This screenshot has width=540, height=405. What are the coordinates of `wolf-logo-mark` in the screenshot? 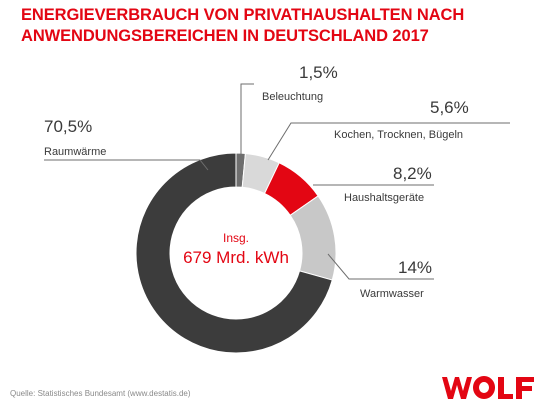 It's located at (488, 388).